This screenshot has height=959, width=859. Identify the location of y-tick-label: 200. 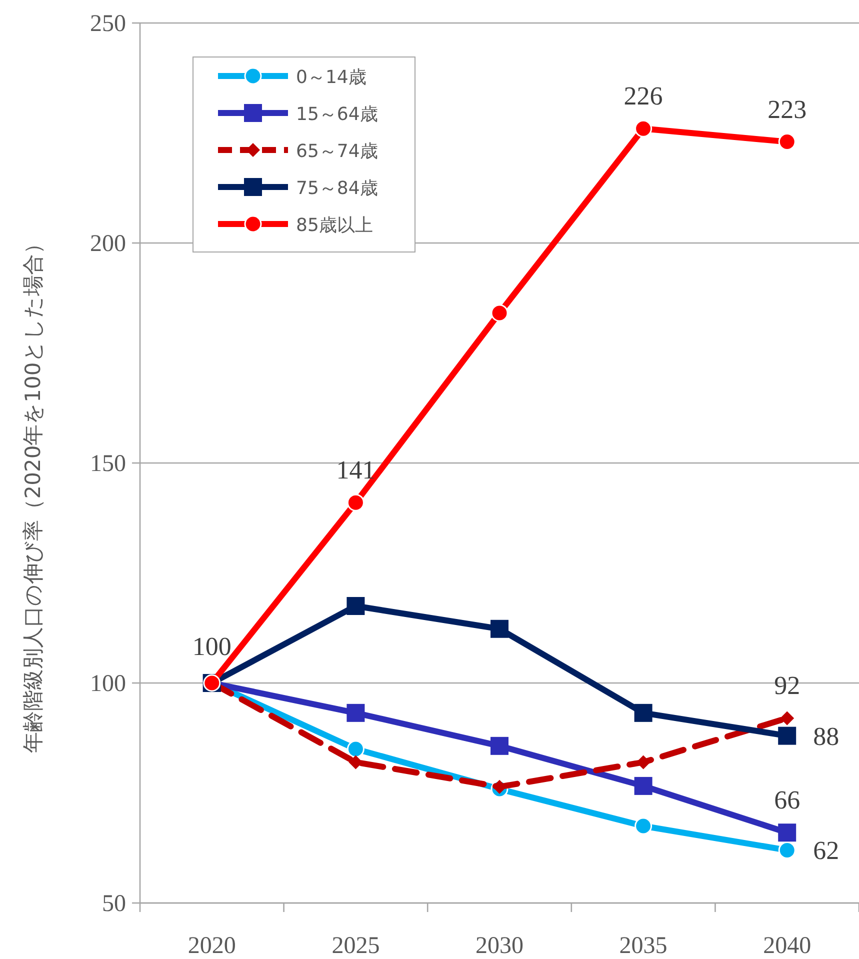
(108, 244).